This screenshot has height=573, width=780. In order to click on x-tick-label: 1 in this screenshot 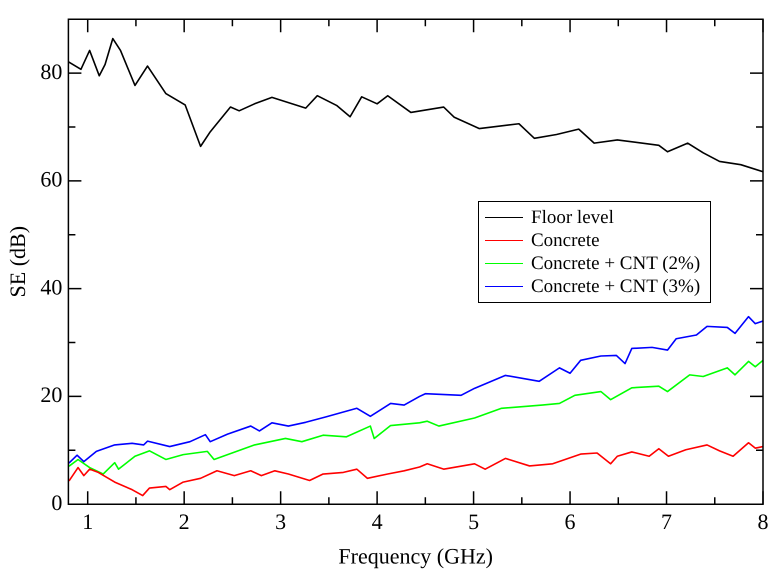, I will do `click(88, 521)`.